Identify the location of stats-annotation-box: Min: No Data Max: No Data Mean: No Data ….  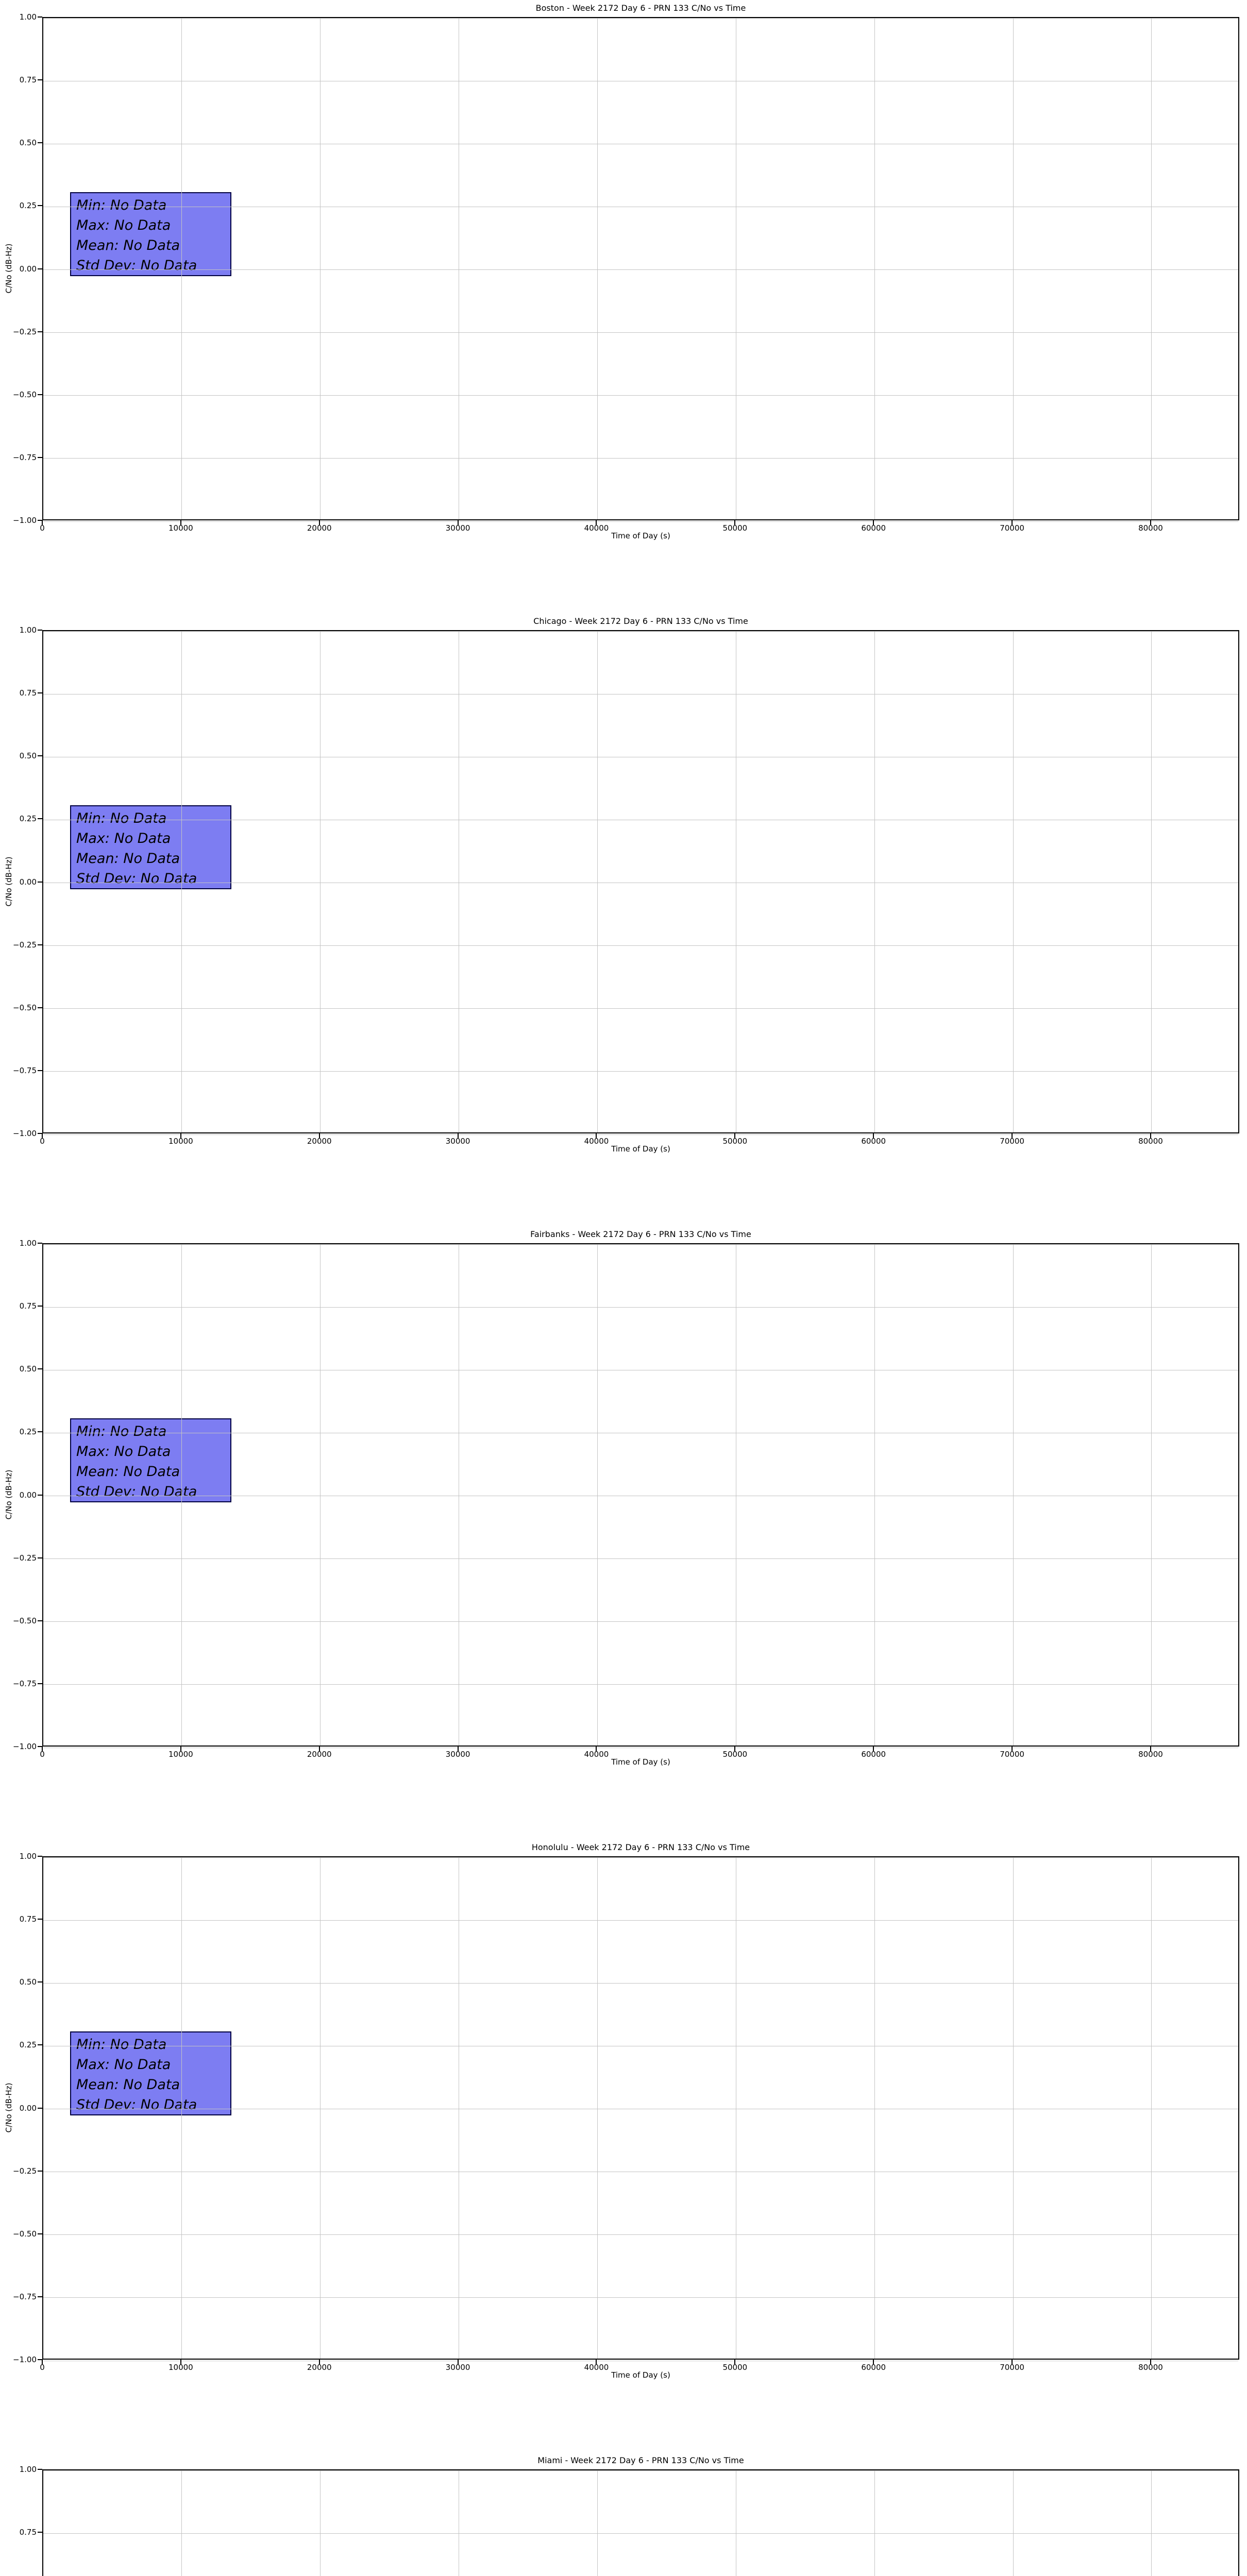
(150, 1460).